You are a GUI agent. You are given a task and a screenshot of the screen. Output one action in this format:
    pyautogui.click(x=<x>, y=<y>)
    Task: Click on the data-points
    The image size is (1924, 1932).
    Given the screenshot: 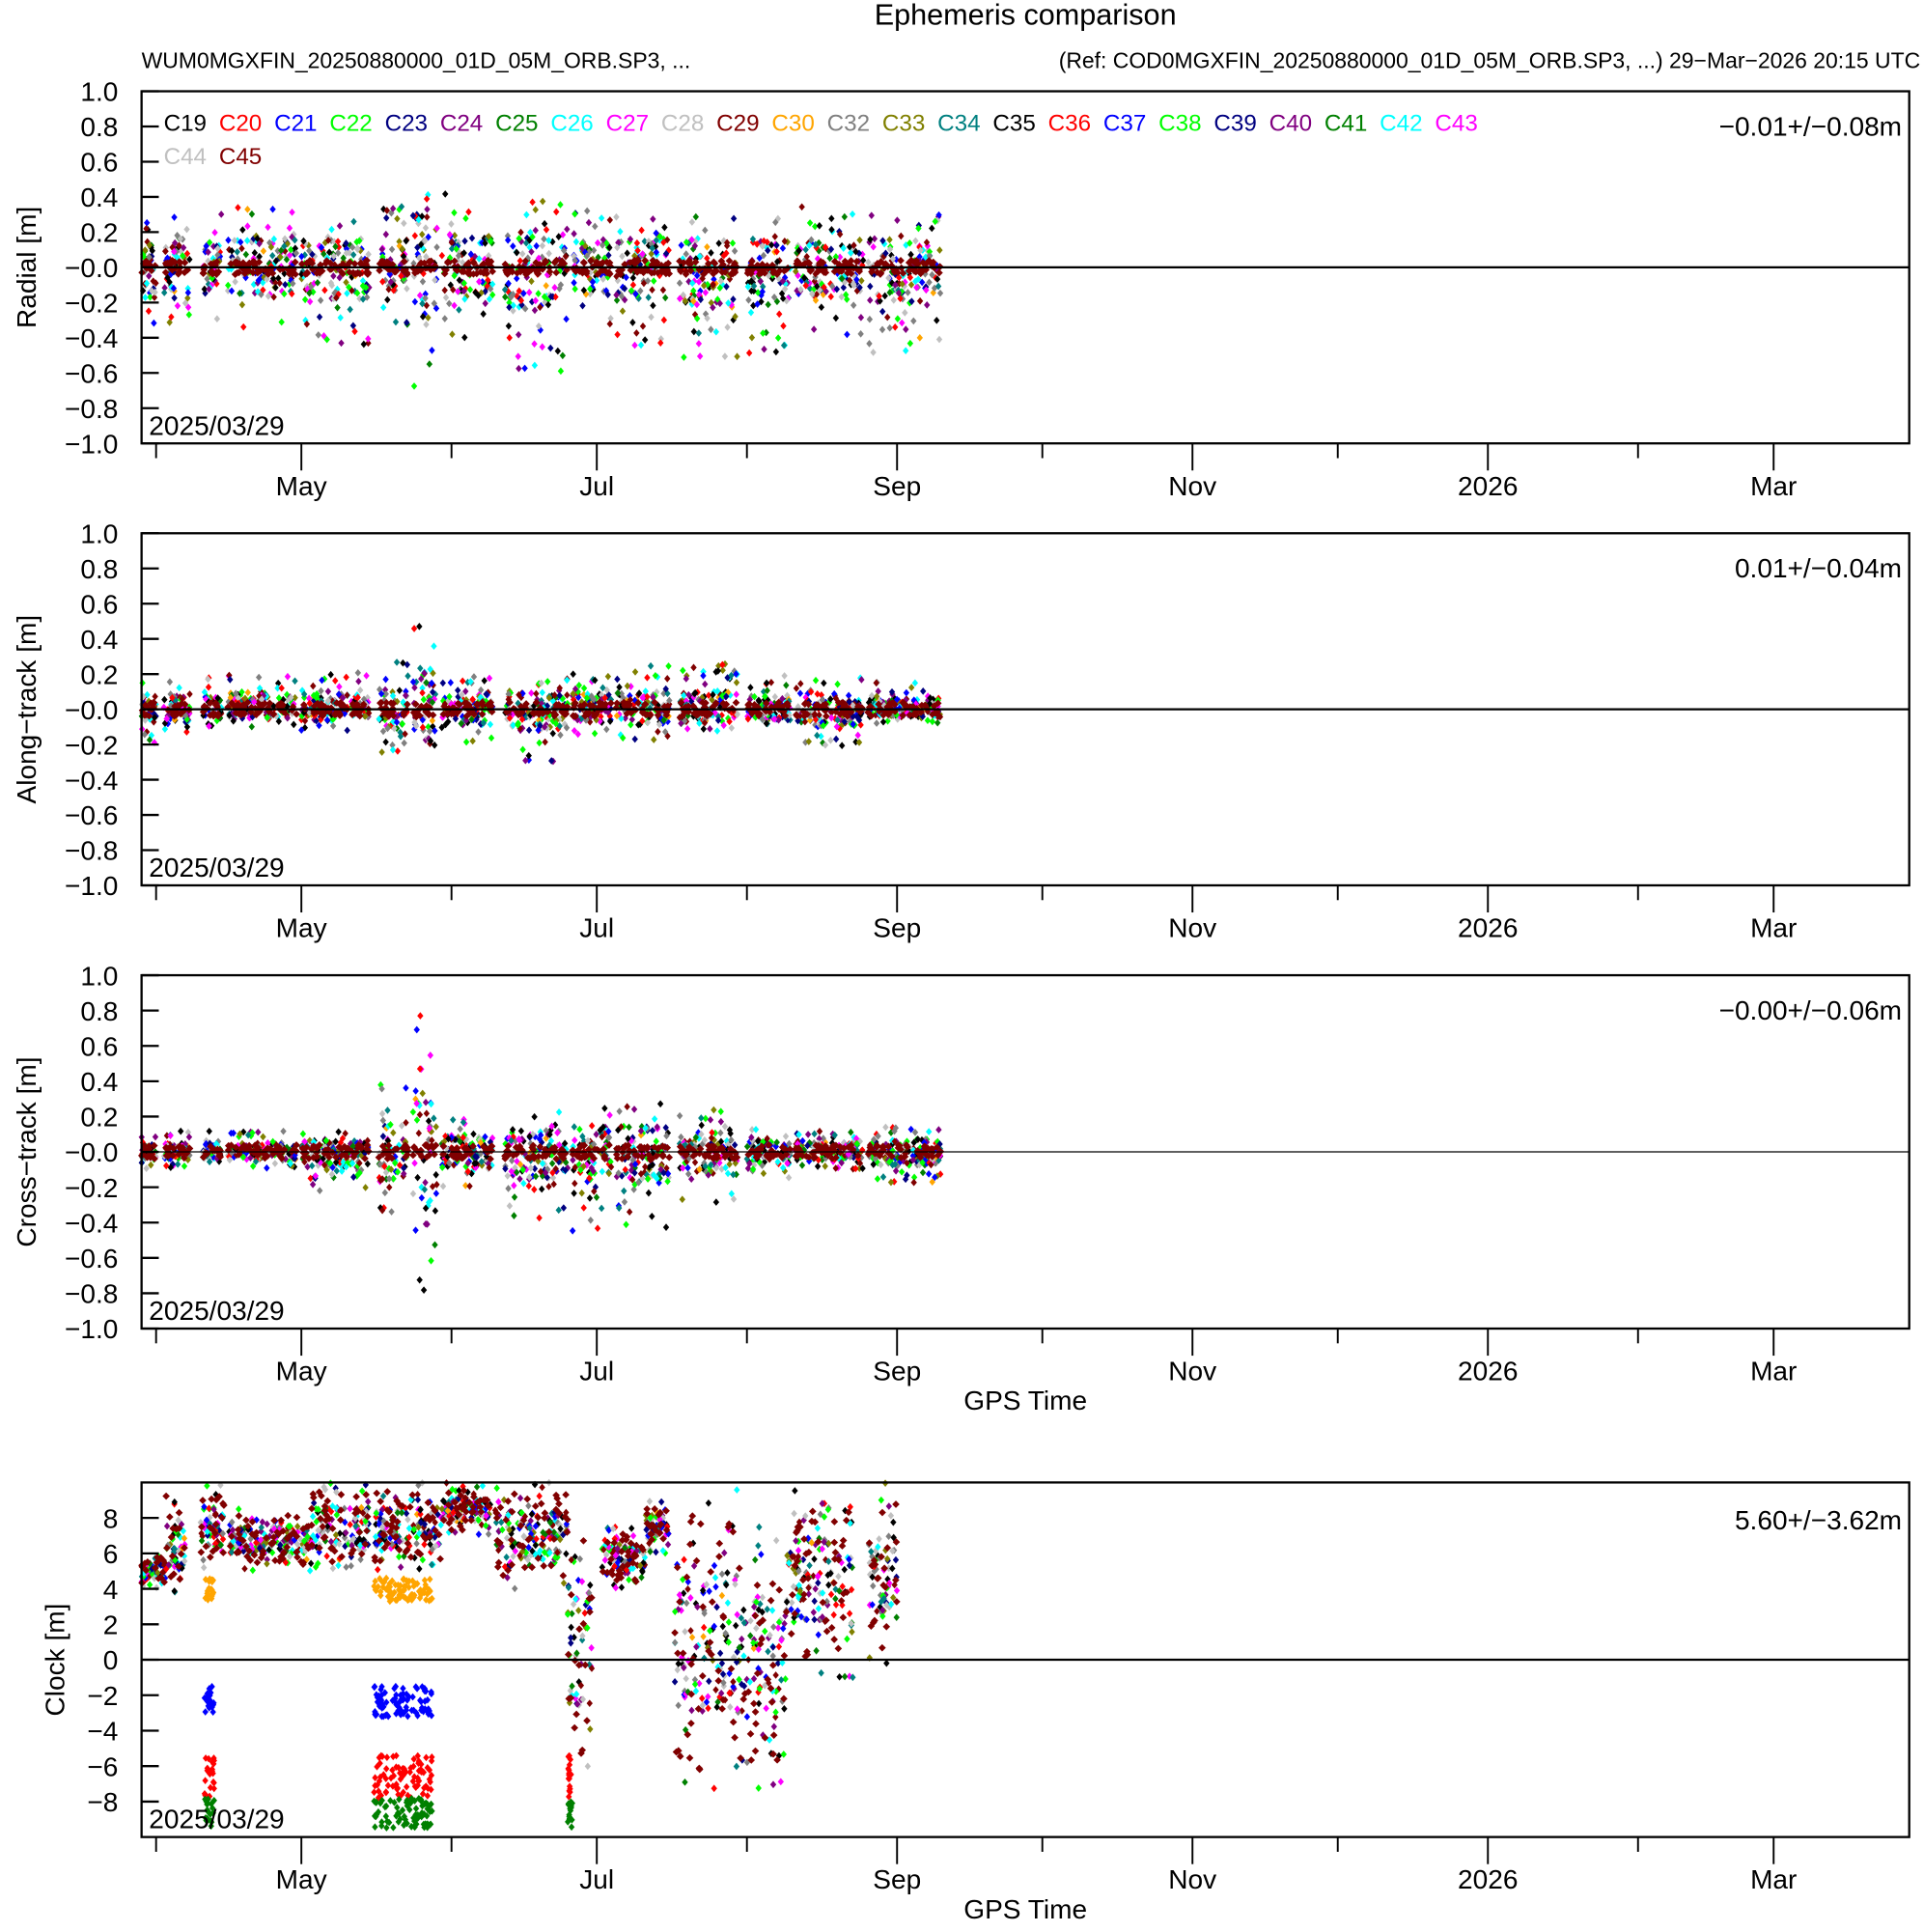 What is the action you would take?
    pyautogui.click(x=541, y=694)
    